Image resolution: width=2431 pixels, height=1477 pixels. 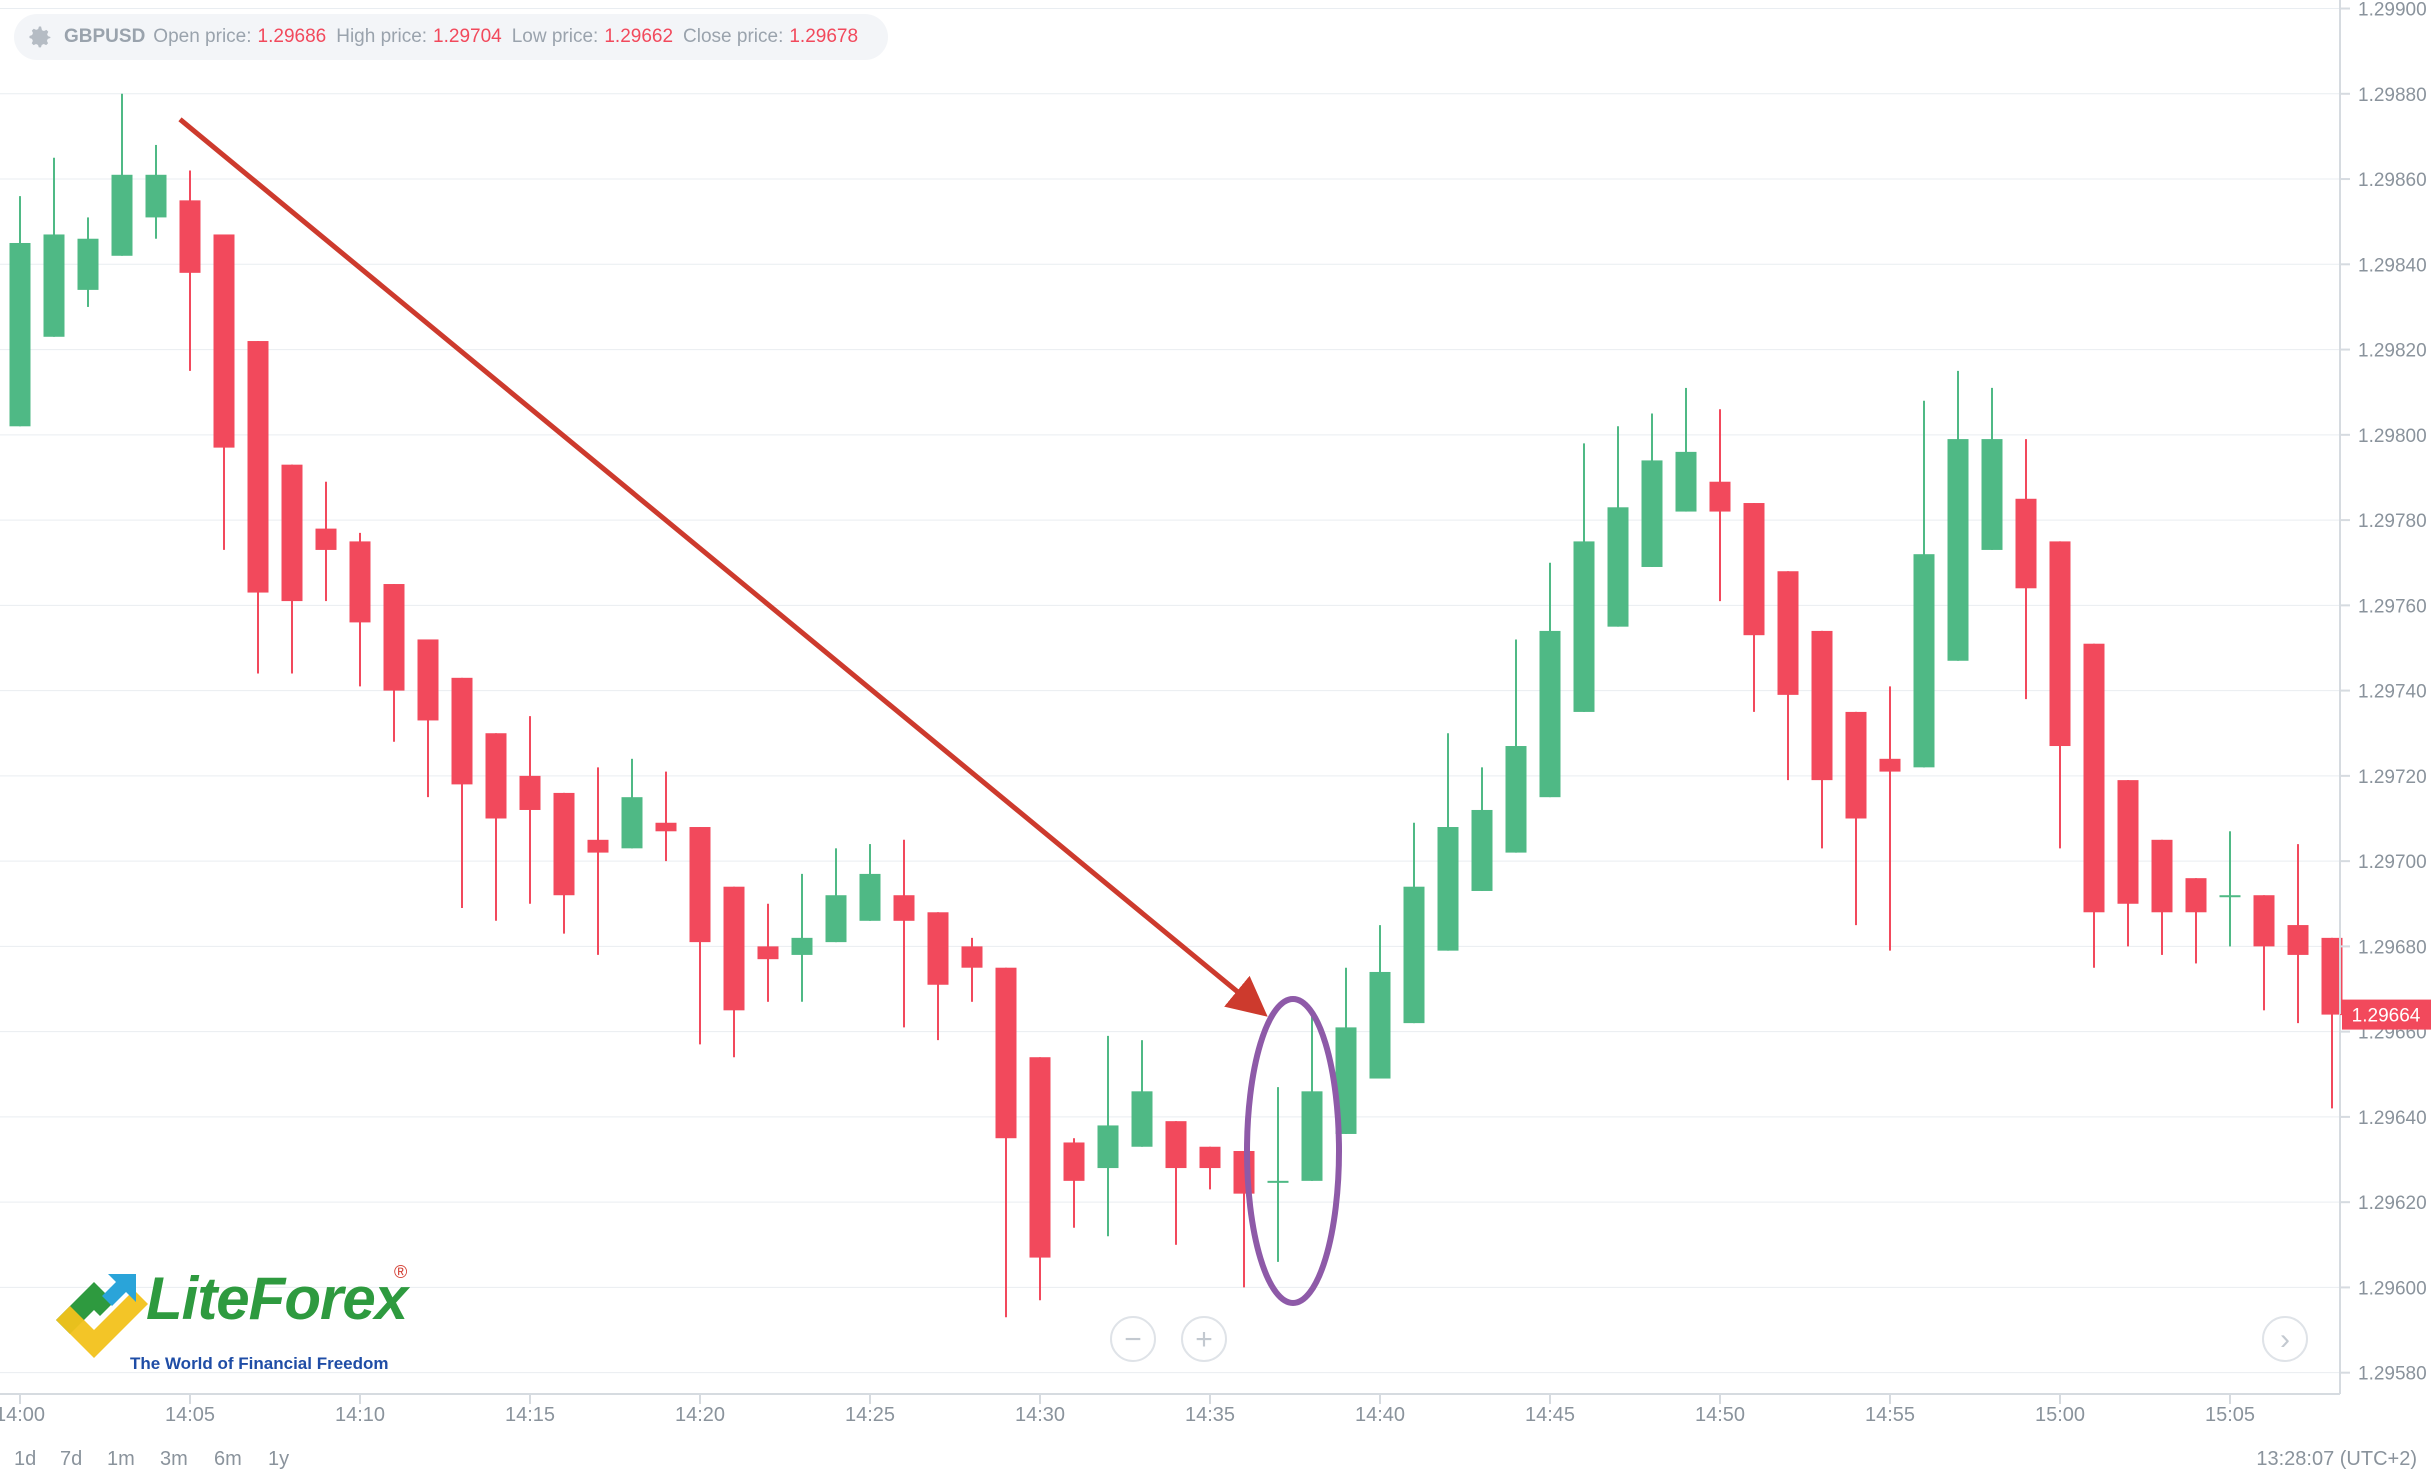 I want to click on range-1y: 1y, so click(x=279, y=1459).